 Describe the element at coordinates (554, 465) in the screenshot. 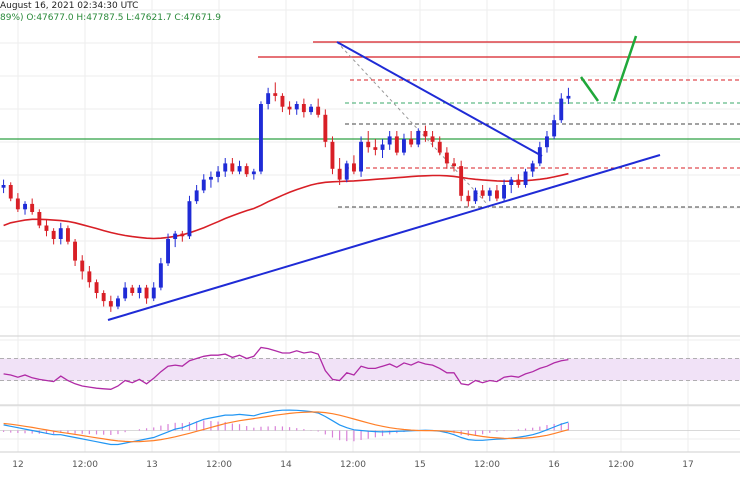

I see `x-tick-label: 16` at that location.